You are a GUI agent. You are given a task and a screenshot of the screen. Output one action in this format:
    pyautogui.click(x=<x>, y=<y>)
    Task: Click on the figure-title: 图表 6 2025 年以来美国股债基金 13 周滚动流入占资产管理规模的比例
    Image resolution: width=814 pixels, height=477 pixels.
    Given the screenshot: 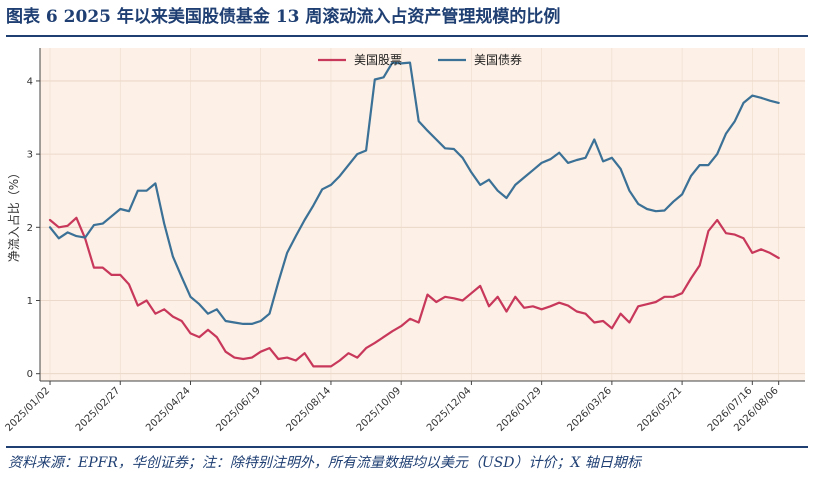 What is the action you would take?
    pyautogui.click(x=283, y=17)
    